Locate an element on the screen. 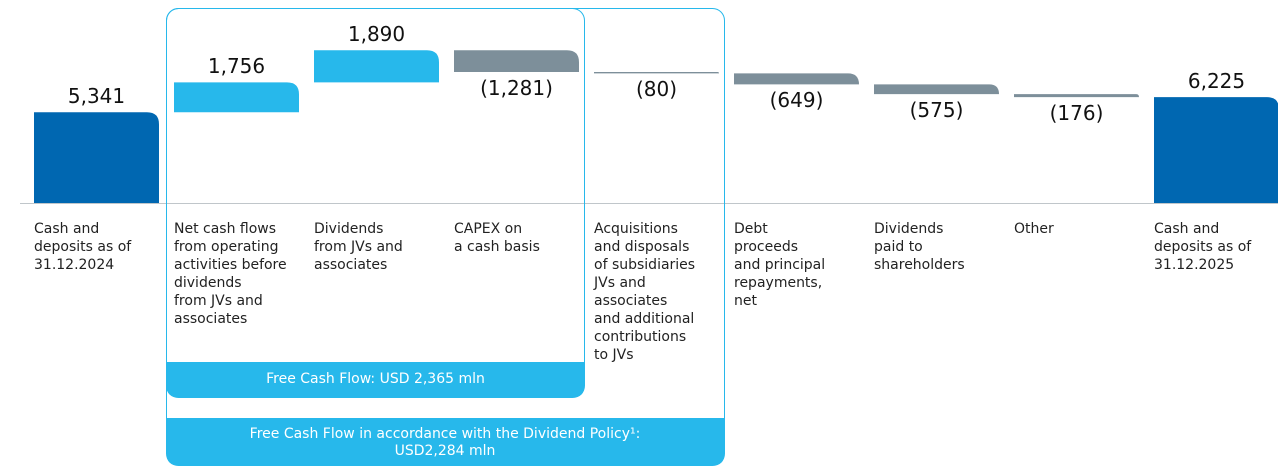 The height and width of the screenshot is (468, 1278). inner-band is located at coordinates (375, 380).